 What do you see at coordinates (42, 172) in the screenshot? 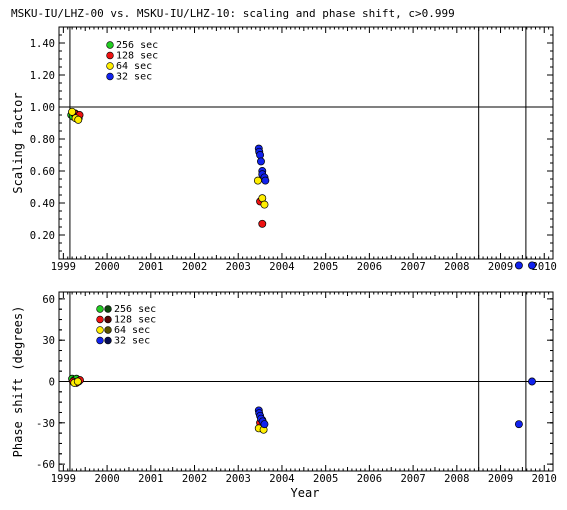
I see `y-tick-label: 0.60` at bounding box center [42, 172].